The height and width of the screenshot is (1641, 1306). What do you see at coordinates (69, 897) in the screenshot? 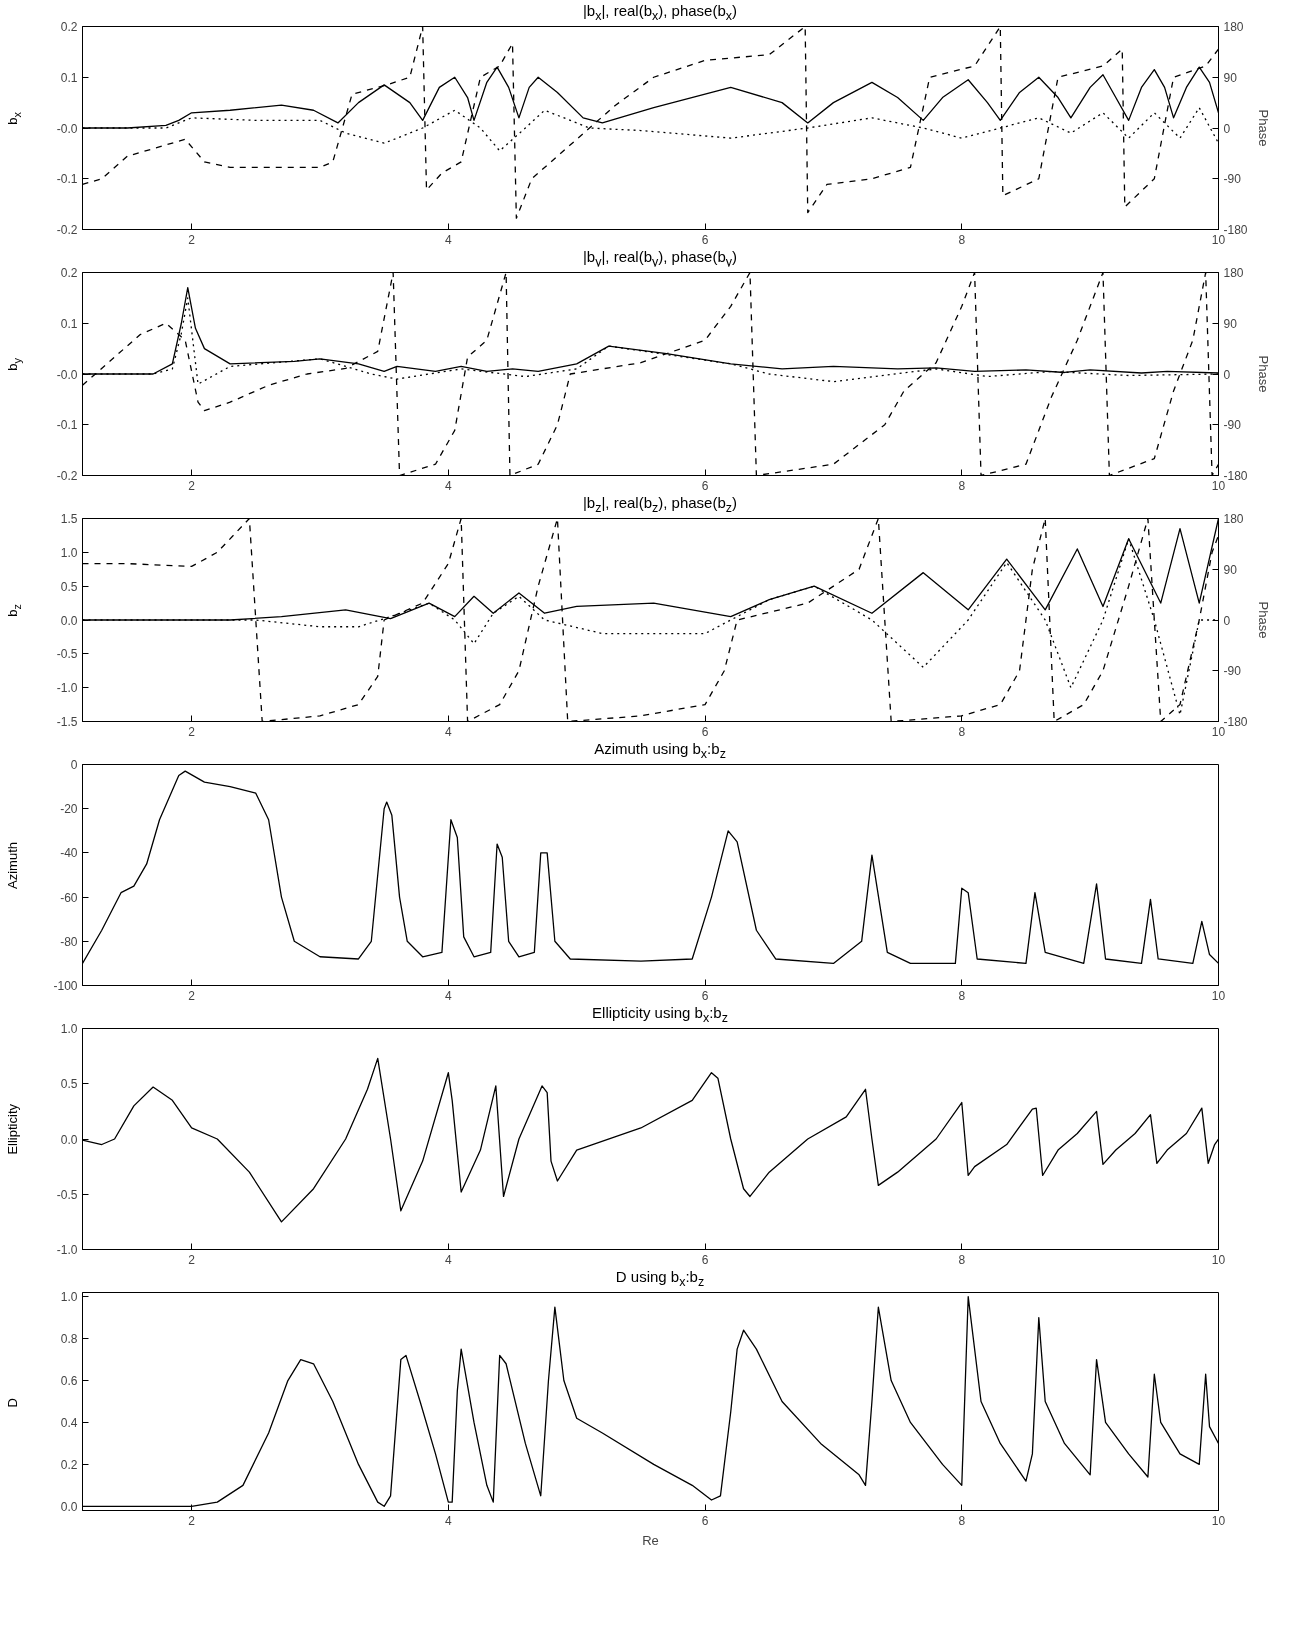
I see `y-tick-label: -60` at bounding box center [69, 897].